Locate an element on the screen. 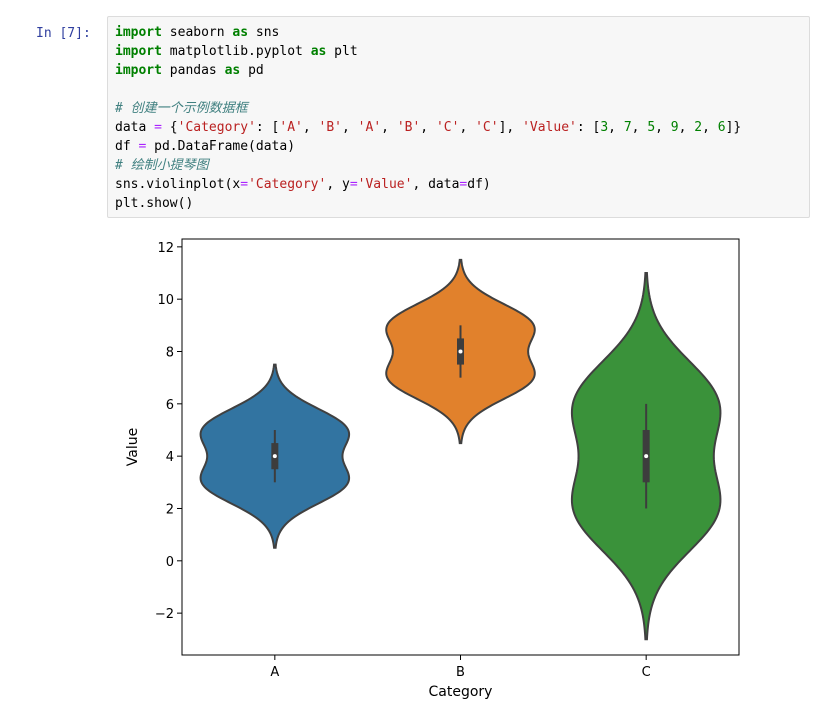 The width and height of the screenshot is (830, 715). y-tick-label: 6 is located at coordinates (170, 405).